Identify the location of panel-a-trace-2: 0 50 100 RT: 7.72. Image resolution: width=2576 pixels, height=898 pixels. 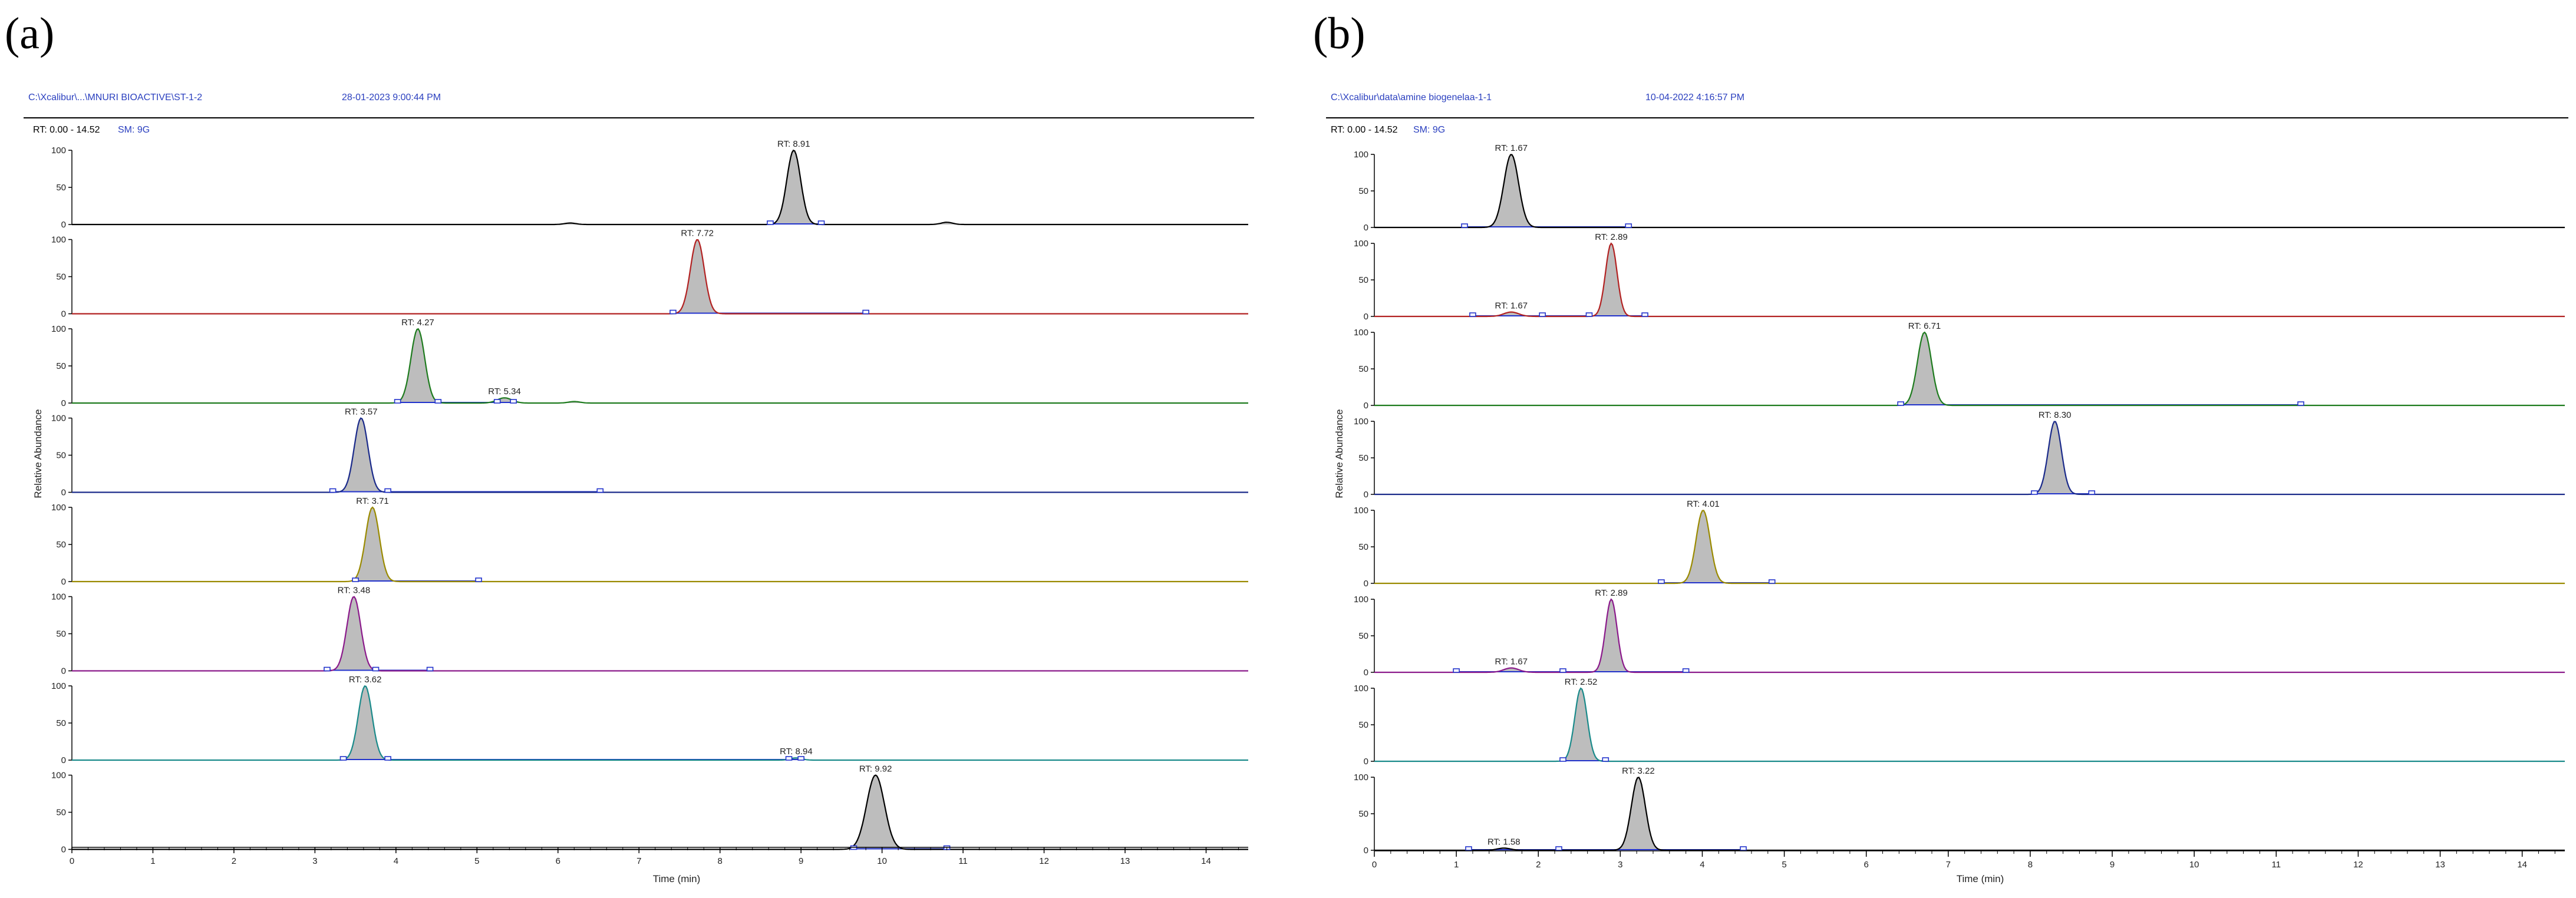
(649, 274).